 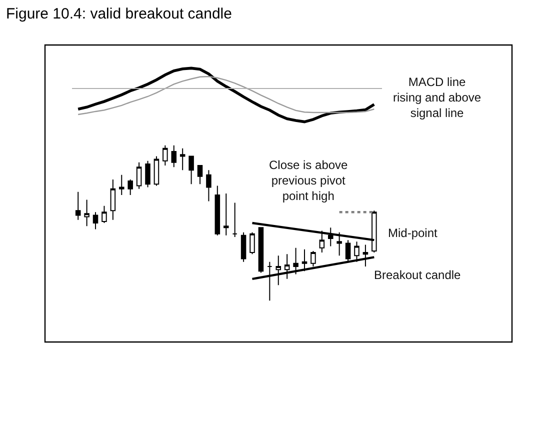 I want to click on chart-title: Figure 10.4: valid breakout candle, so click(x=119, y=14).